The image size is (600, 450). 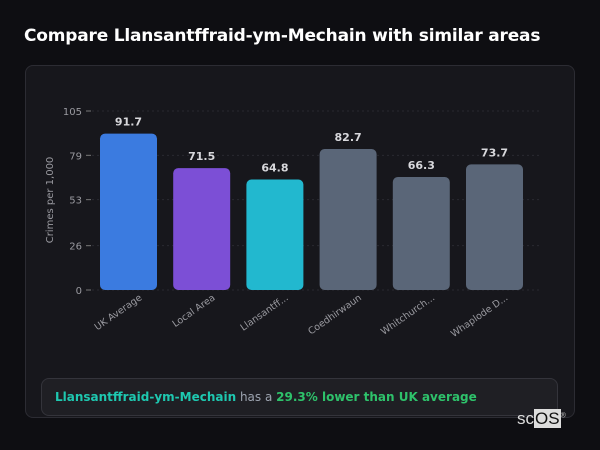 What do you see at coordinates (421, 165) in the screenshot?
I see `data-label: 66.3` at bounding box center [421, 165].